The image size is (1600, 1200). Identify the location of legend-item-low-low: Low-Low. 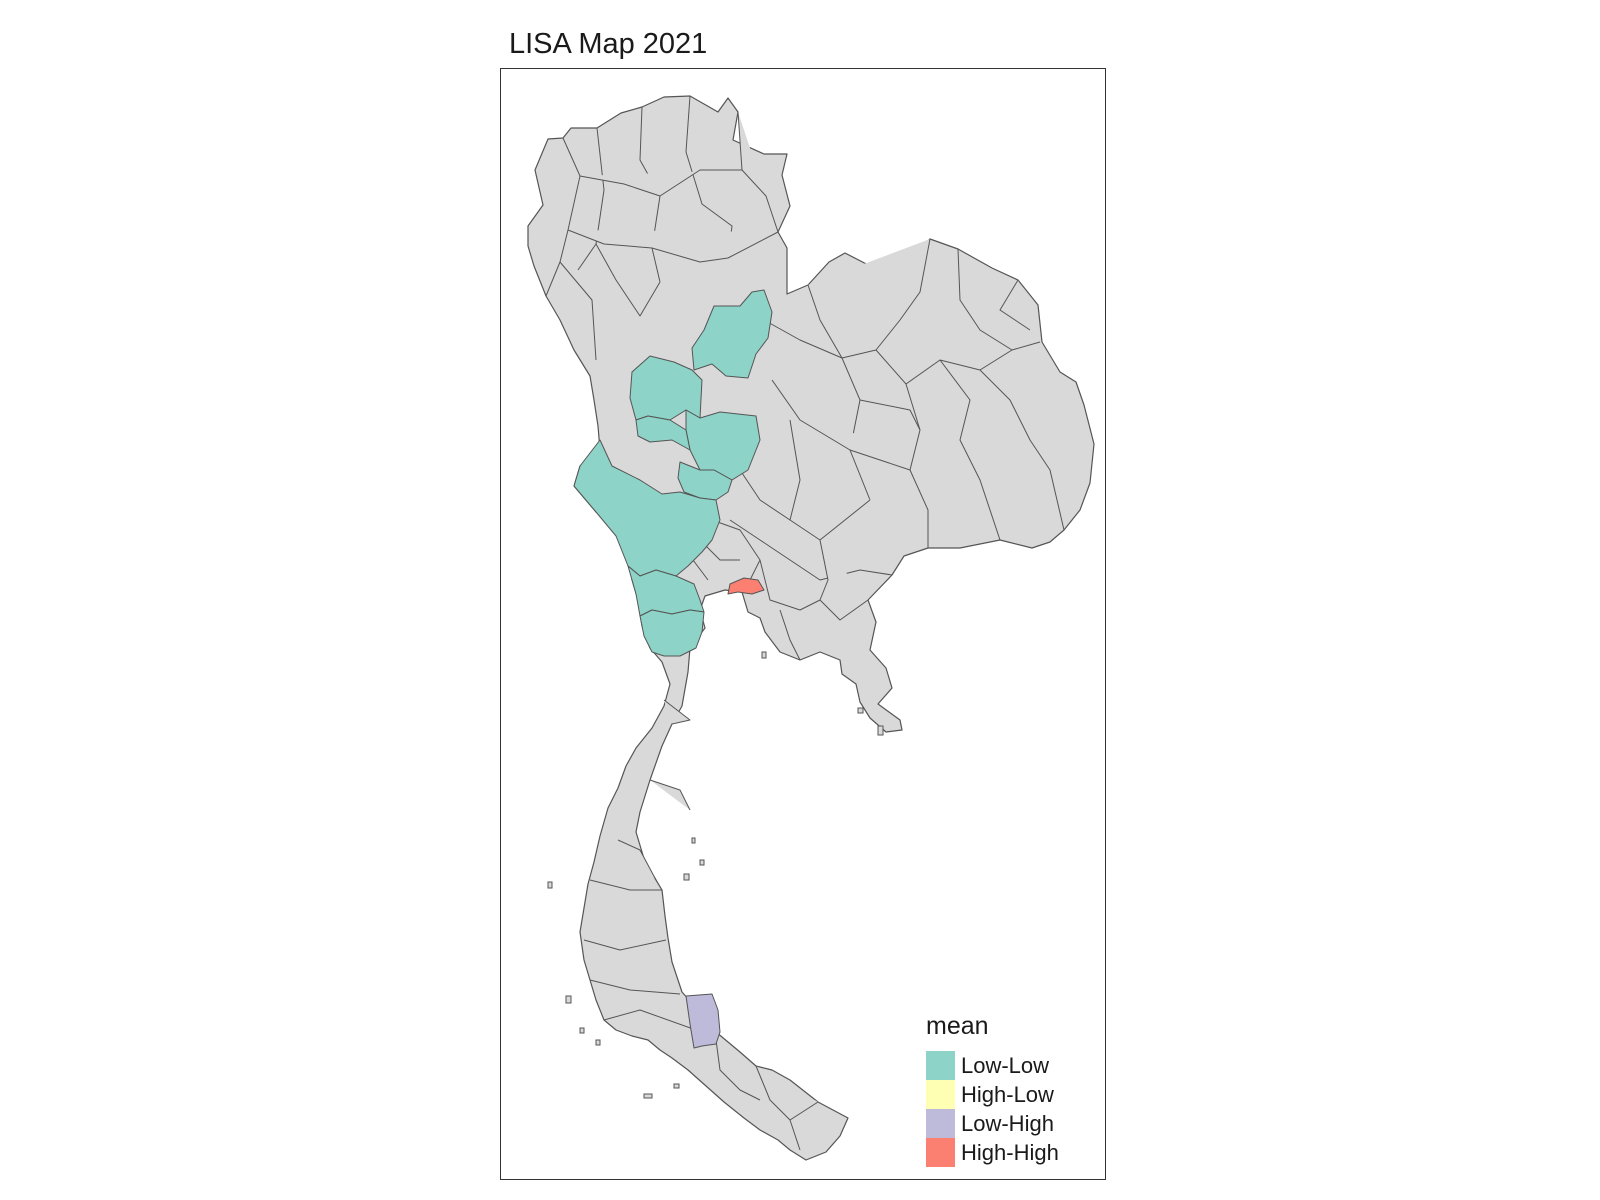
(992, 1065).